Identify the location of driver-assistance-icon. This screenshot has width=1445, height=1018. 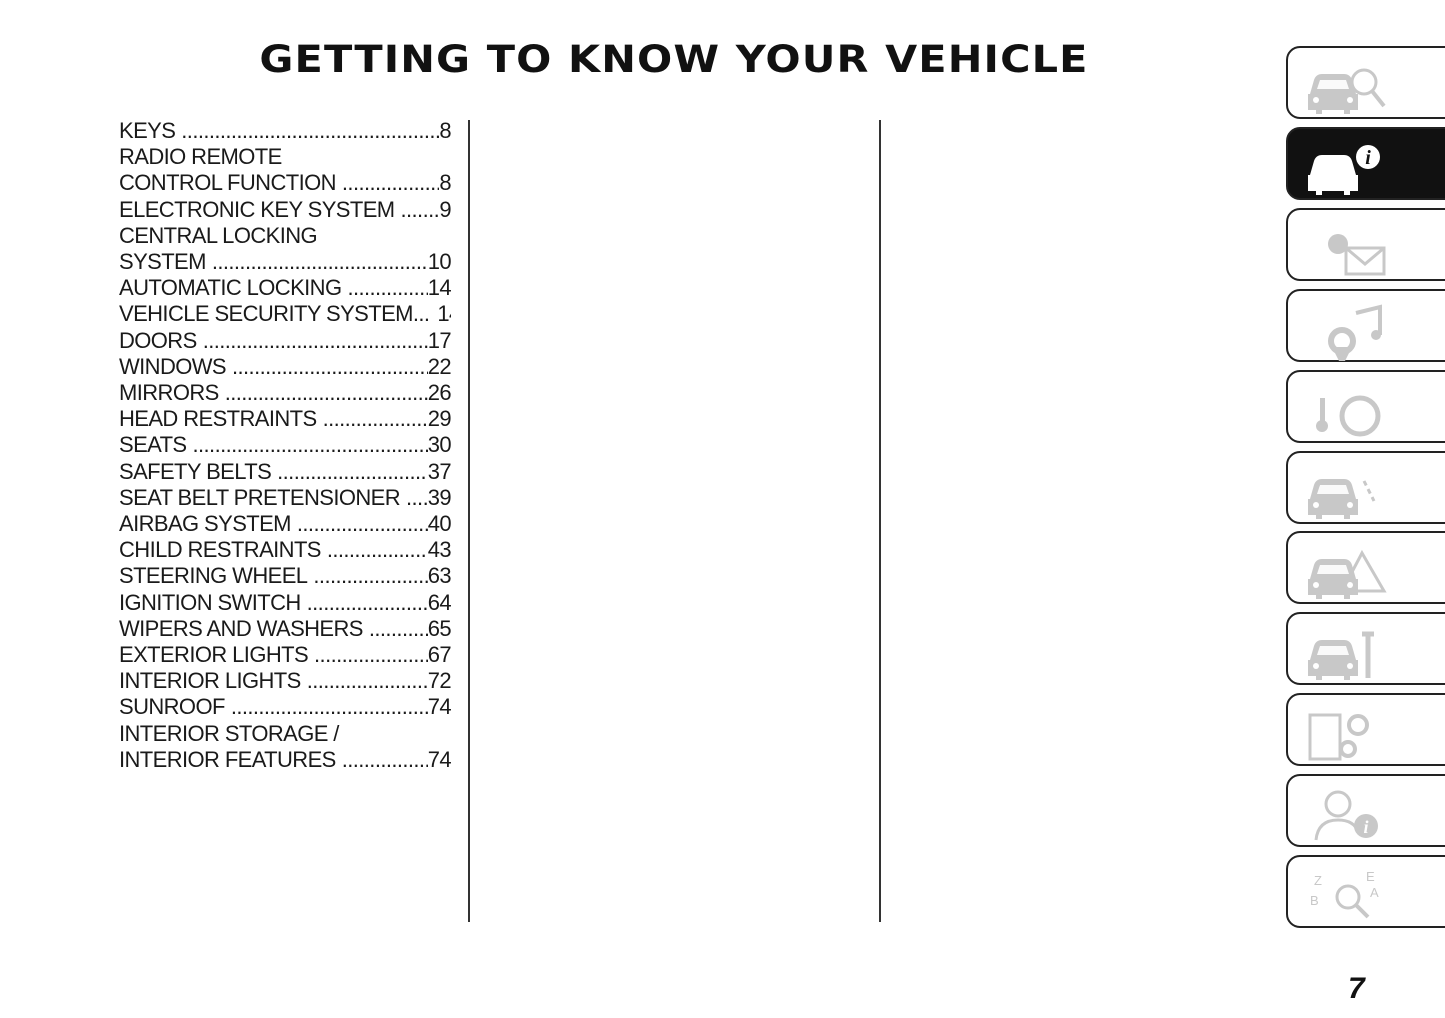
(1342, 498).